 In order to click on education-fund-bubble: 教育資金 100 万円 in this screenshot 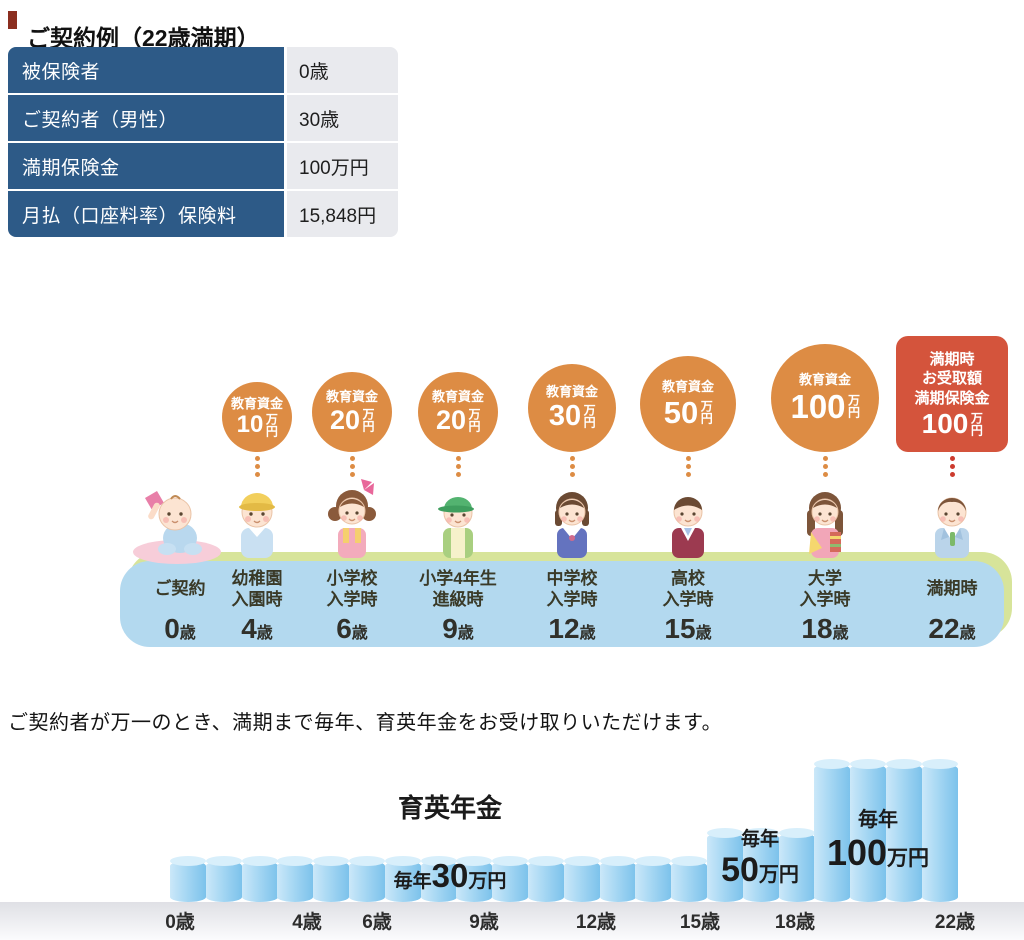, I will do `click(825, 398)`.